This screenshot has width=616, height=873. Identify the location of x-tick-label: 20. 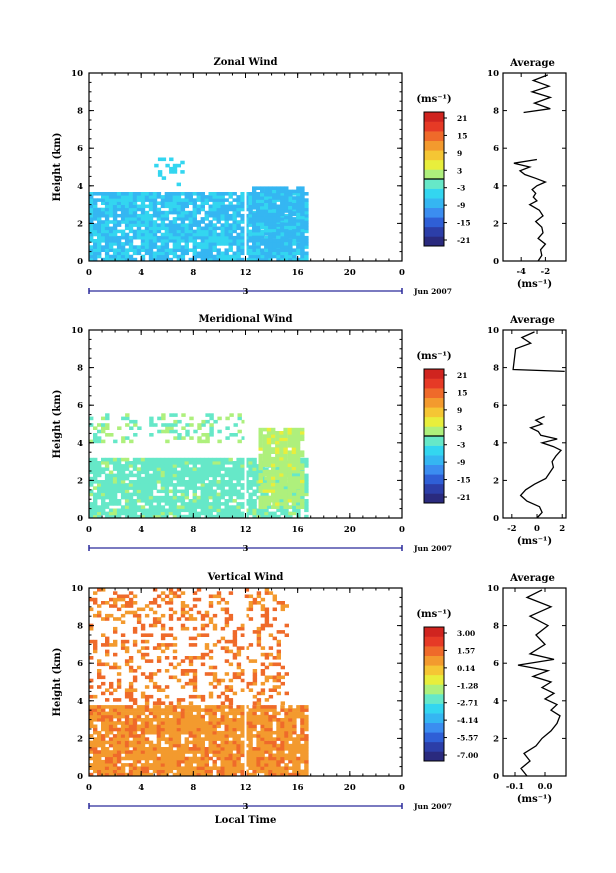
(350, 530).